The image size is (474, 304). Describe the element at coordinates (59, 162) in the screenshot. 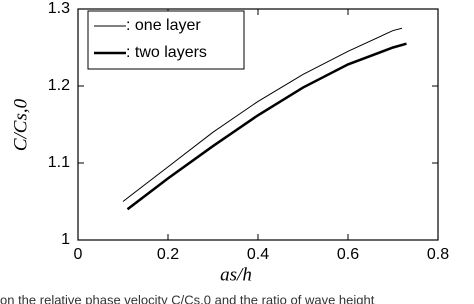

I see `y-tick-label: 1.1` at that location.